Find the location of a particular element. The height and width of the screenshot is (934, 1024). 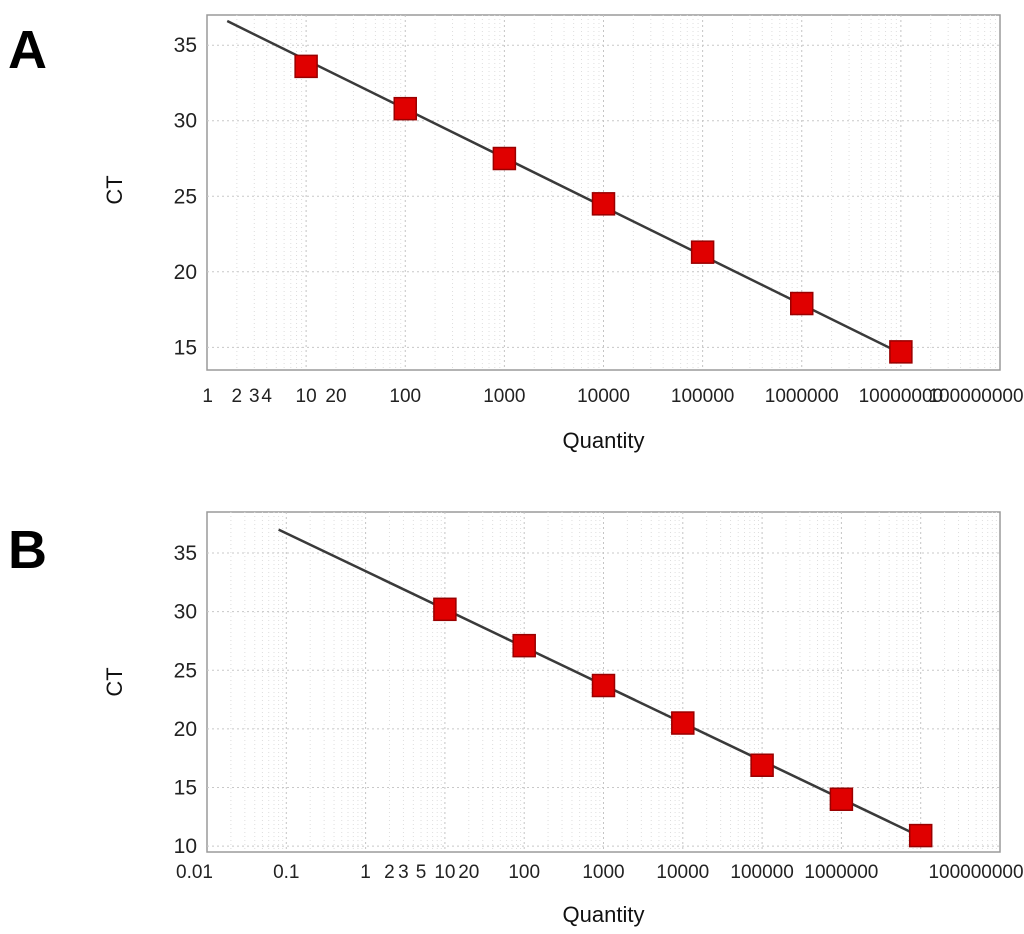

x-tick-label: 5 is located at coordinates (421, 872).